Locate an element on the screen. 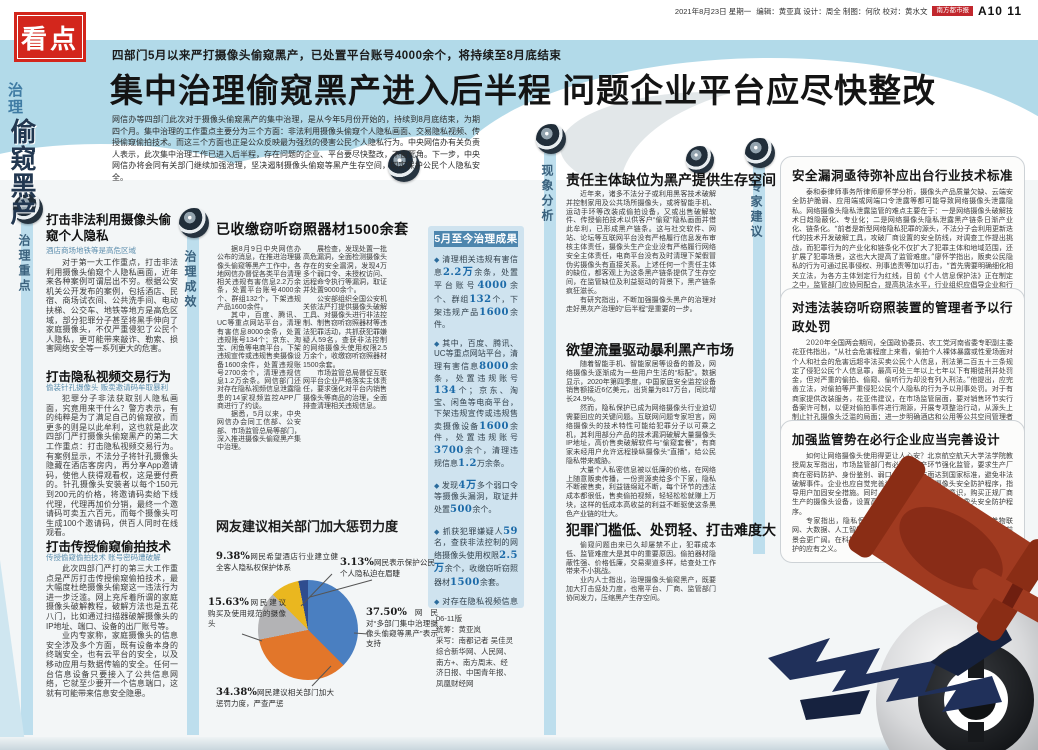  pie-pct: 15.63% is located at coordinates (228, 602).